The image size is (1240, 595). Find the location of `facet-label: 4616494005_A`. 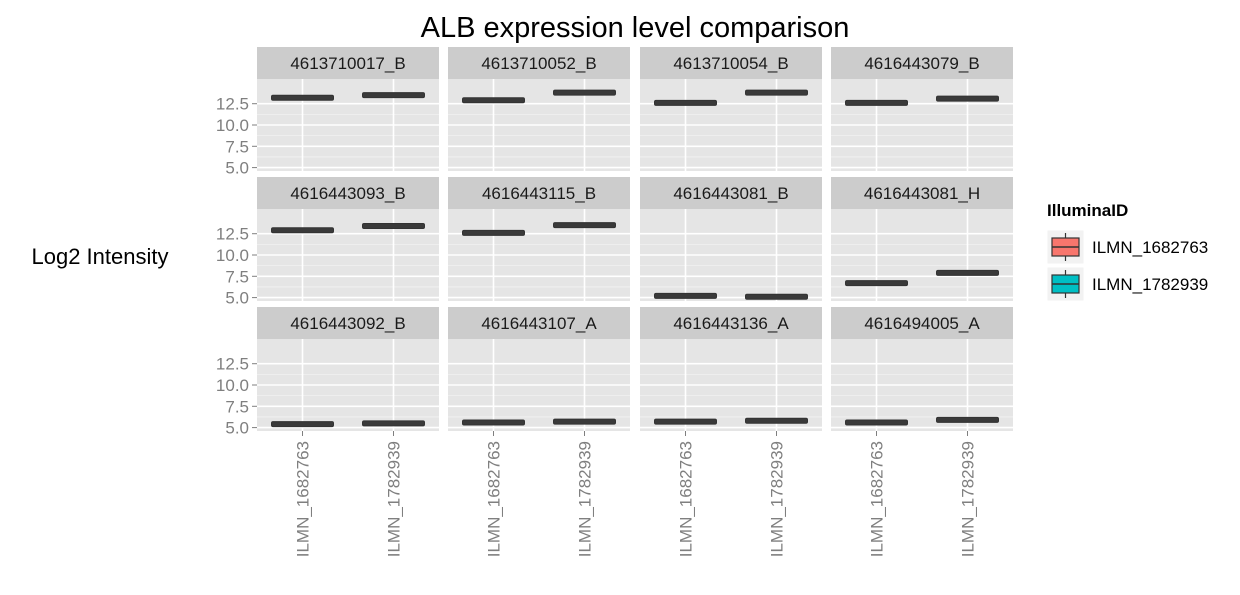

facet-label: 4616494005_A is located at coordinates (922, 323).